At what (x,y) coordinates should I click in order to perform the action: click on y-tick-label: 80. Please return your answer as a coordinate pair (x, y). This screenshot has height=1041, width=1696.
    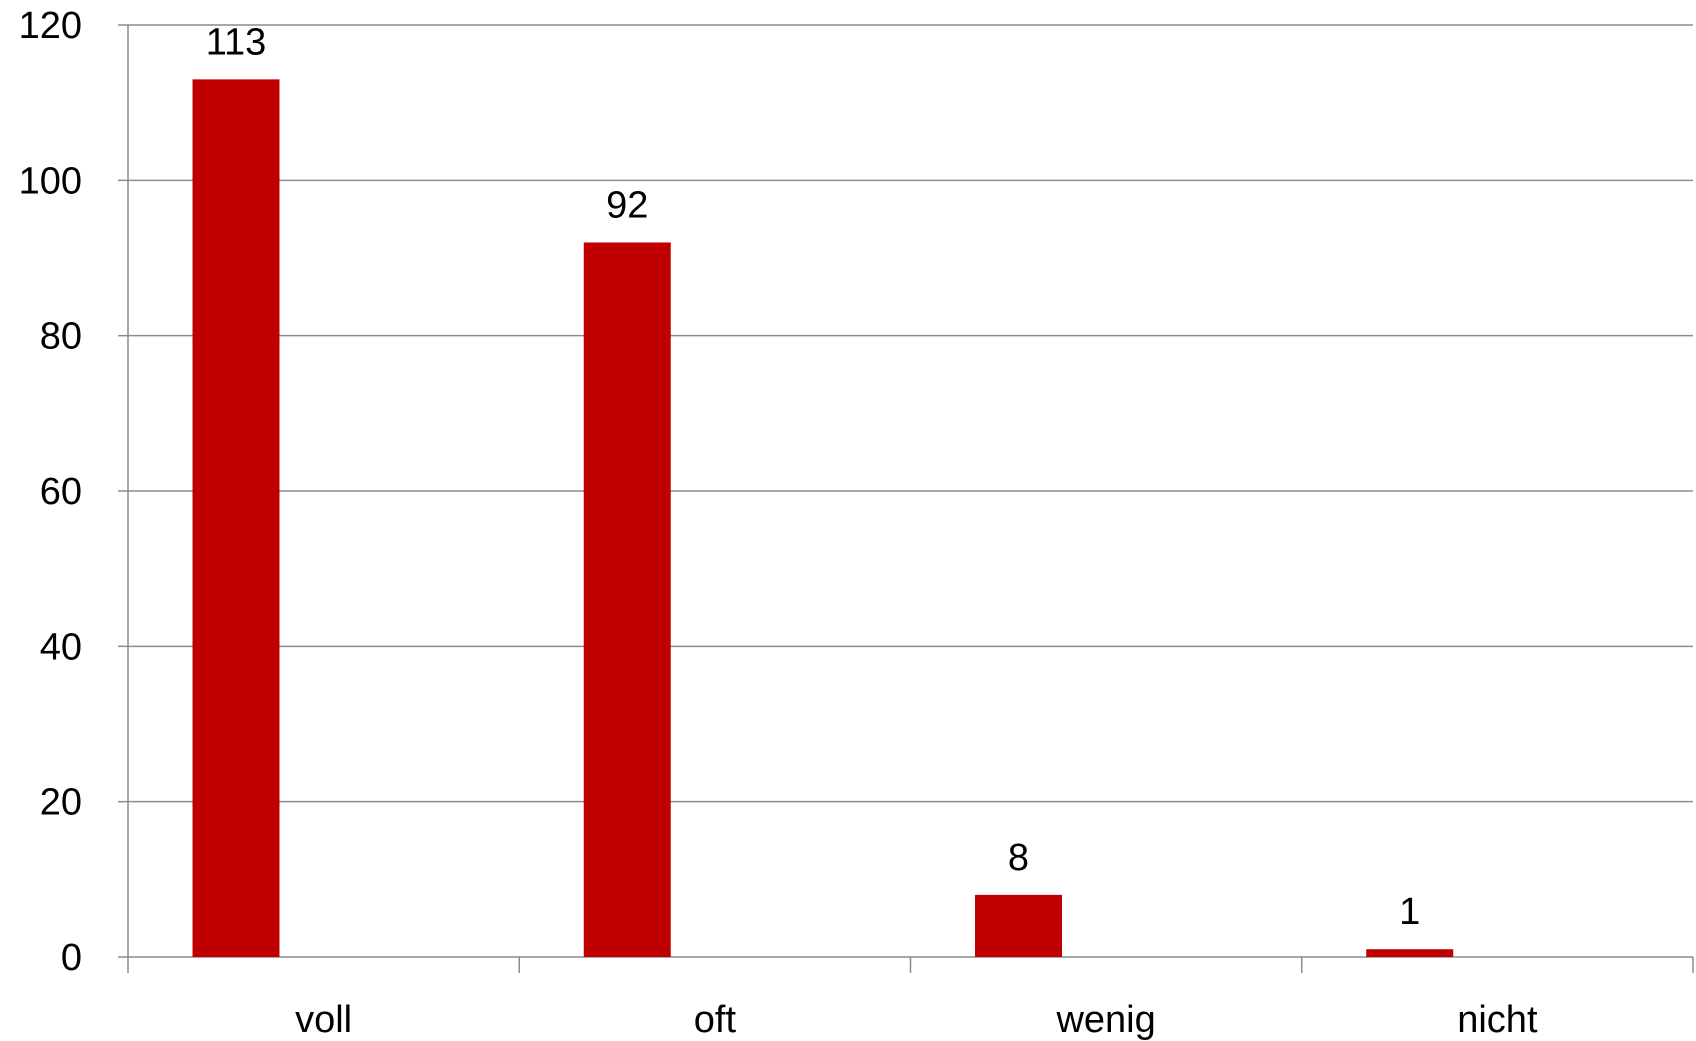
    Looking at the image, I should click on (61, 337).